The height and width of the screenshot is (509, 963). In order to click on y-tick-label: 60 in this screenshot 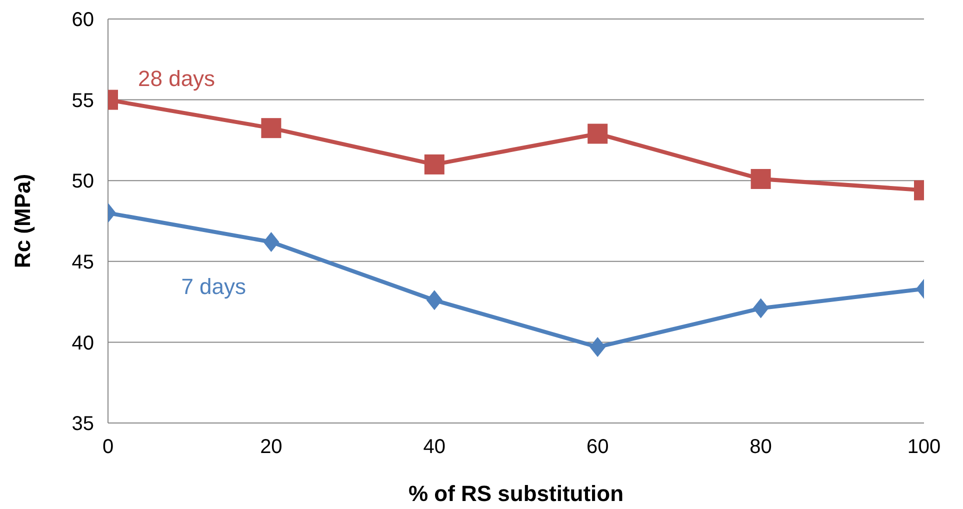, I will do `click(83, 20)`.